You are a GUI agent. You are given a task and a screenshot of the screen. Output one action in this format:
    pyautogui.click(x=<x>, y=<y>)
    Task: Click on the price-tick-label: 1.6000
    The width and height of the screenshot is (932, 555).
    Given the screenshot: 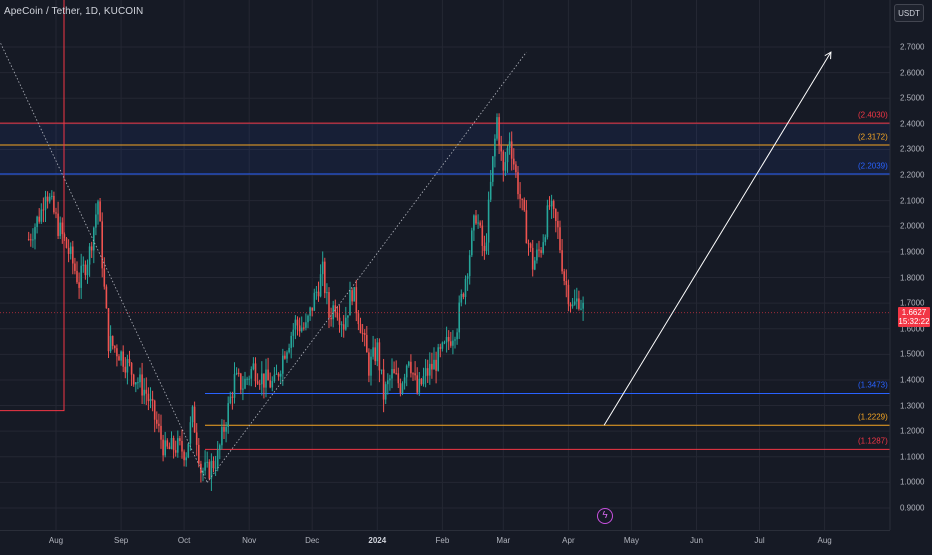 What is the action you would take?
    pyautogui.click(x=912, y=329)
    